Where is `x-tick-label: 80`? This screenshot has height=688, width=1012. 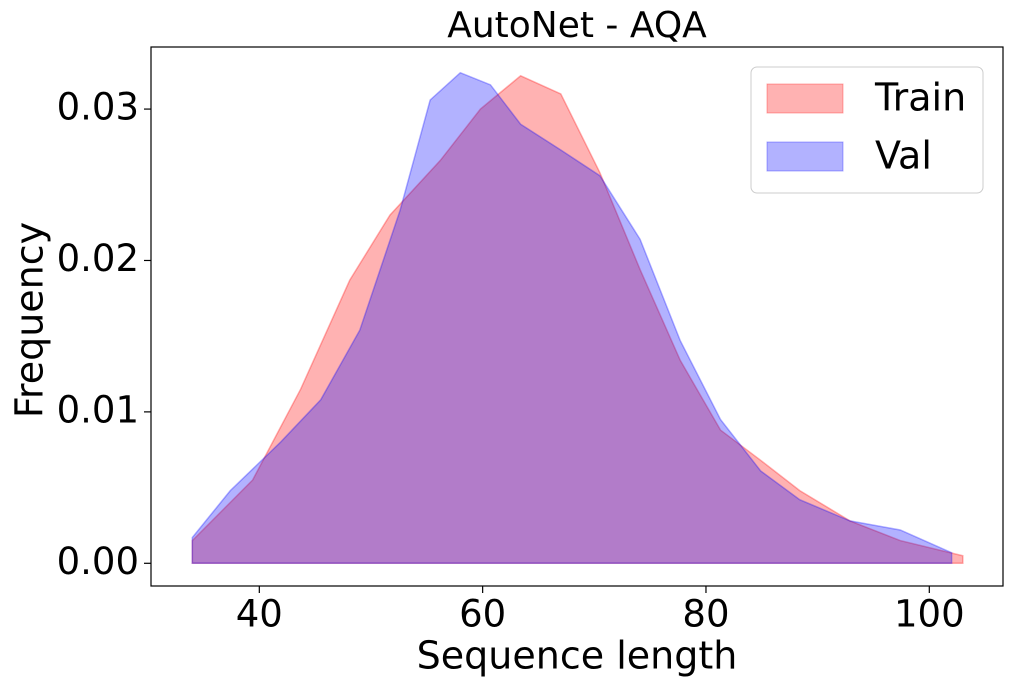
x-tick-label: 80 is located at coordinates (705, 614).